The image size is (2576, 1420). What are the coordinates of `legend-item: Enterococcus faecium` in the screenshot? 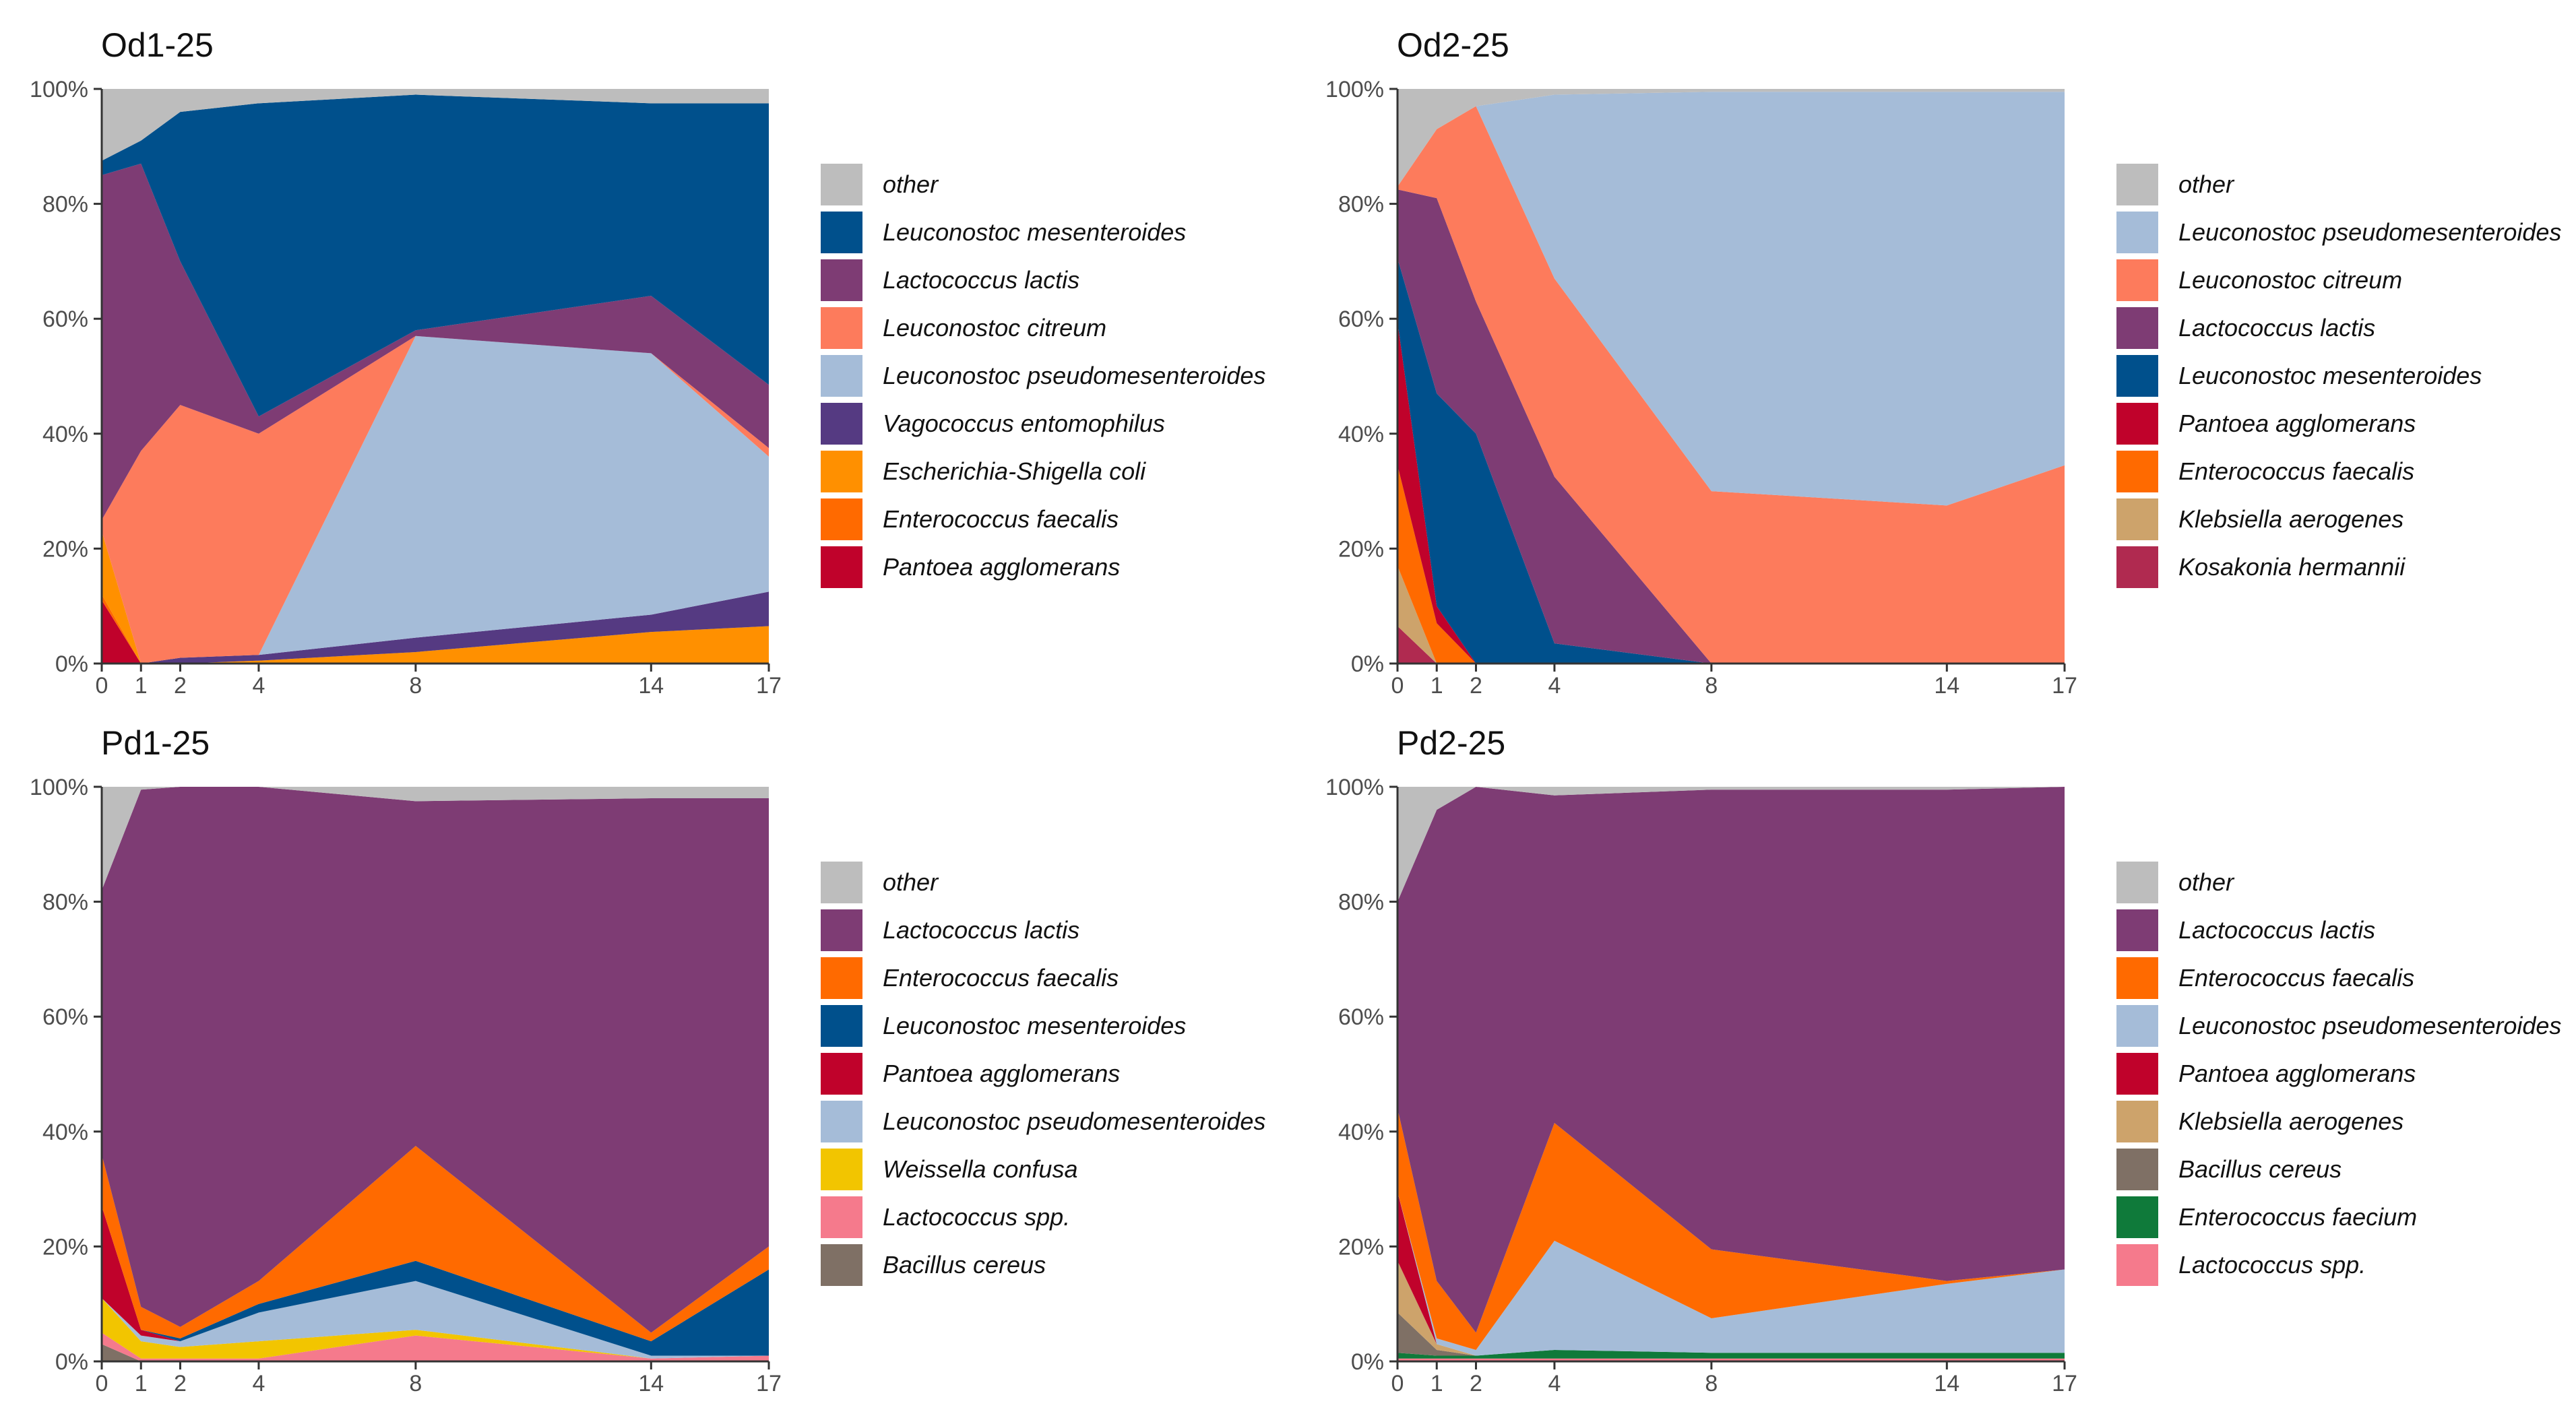 It's located at (2338, 1217).